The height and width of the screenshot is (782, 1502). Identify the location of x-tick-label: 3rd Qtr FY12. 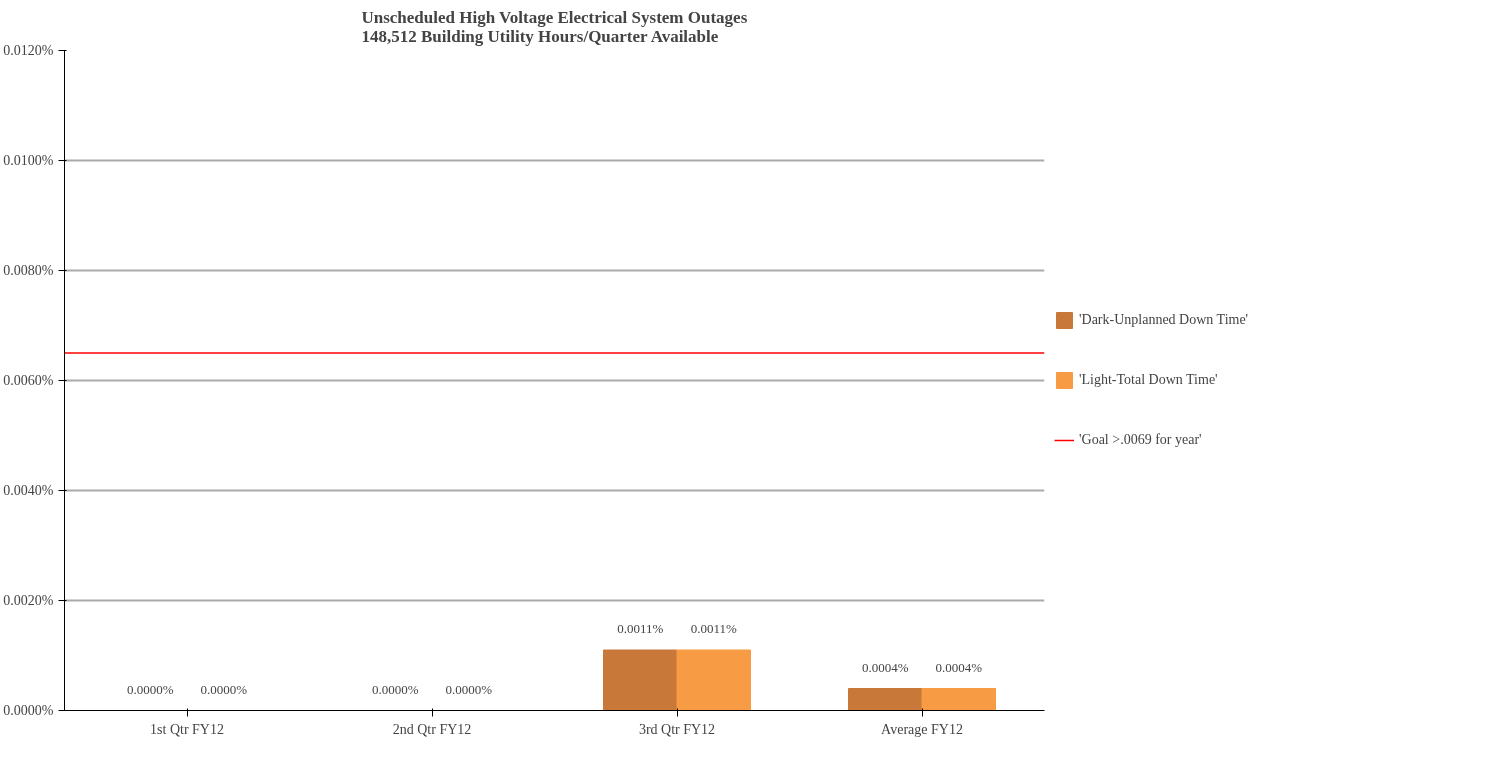
(677, 729).